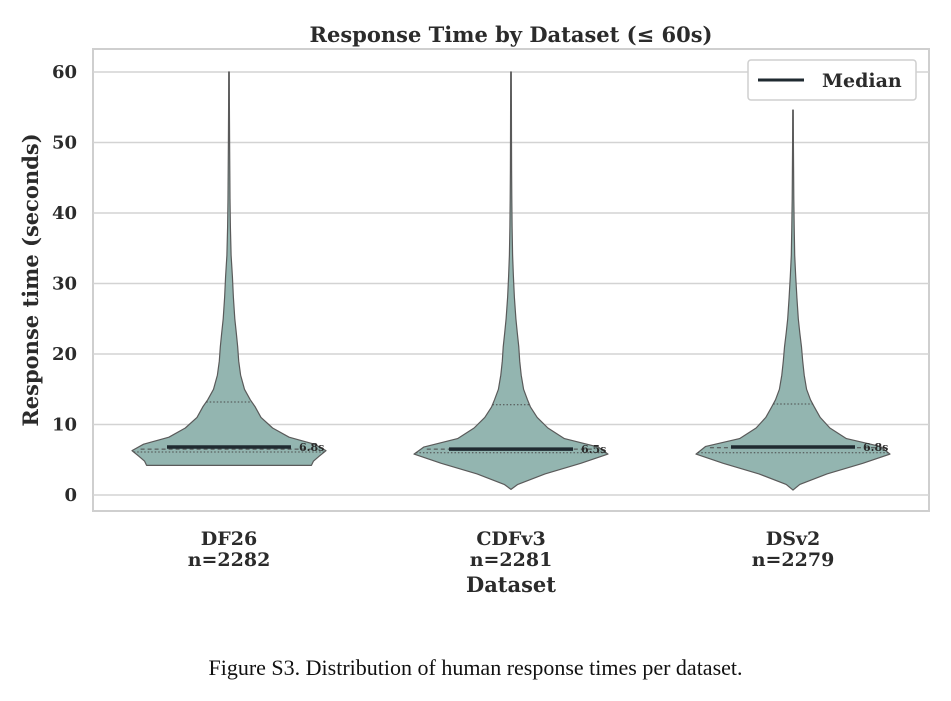 This screenshot has width=951, height=701. Describe the element at coordinates (510, 539) in the screenshot. I see `category-label: CDFv3` at that location.